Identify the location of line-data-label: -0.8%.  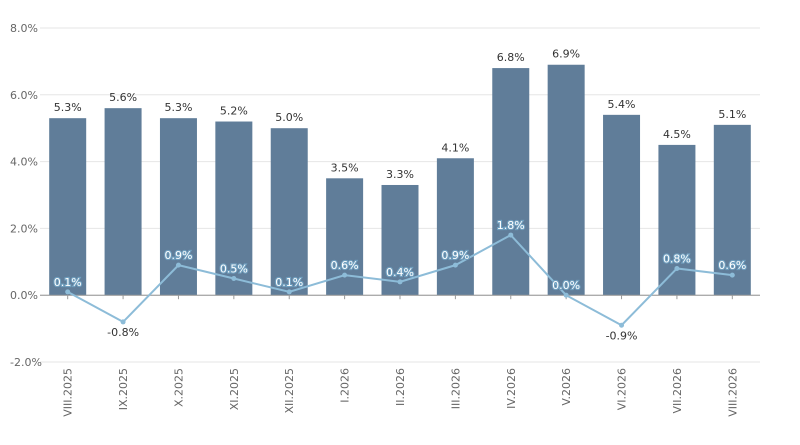
(123, 332).